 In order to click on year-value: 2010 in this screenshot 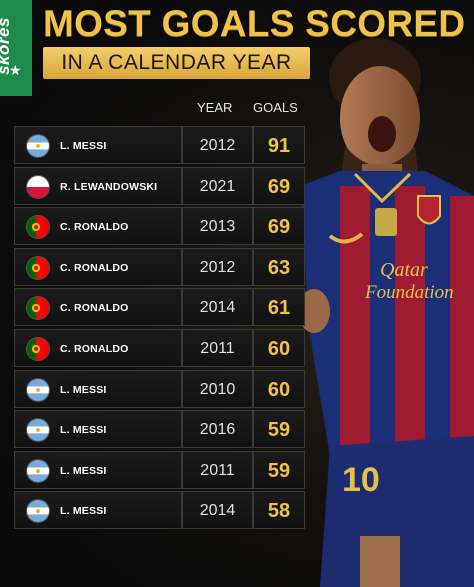, I will do `click(217, 389)`.